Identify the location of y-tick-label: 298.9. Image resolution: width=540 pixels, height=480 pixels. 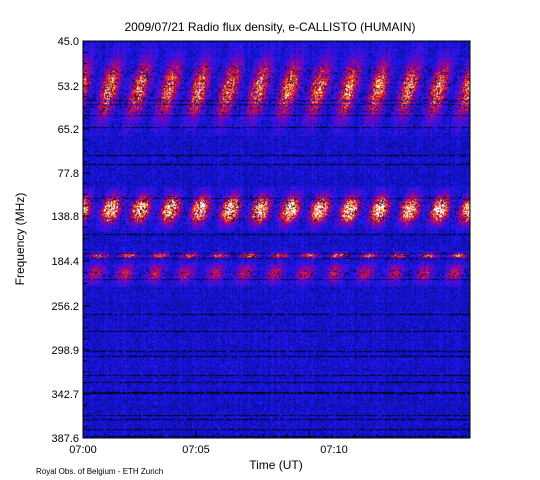
(65, 351).